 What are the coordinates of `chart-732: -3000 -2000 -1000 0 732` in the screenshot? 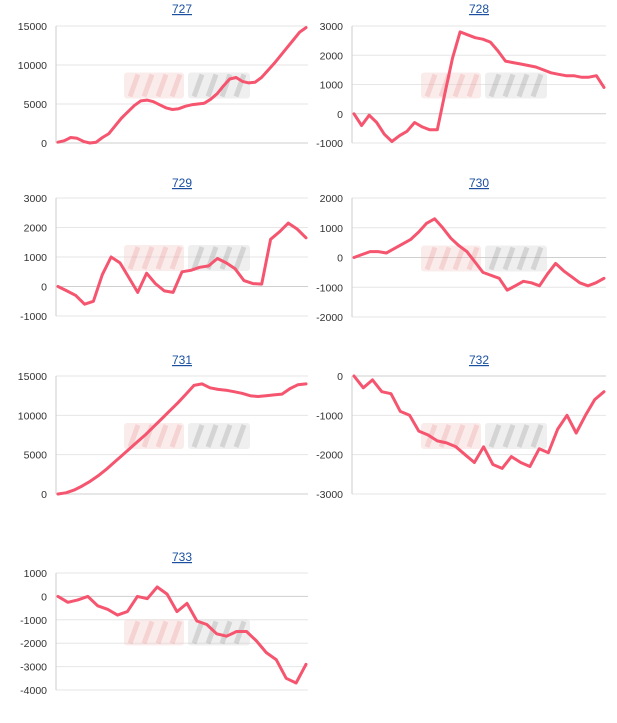 It's located at (461, 427).